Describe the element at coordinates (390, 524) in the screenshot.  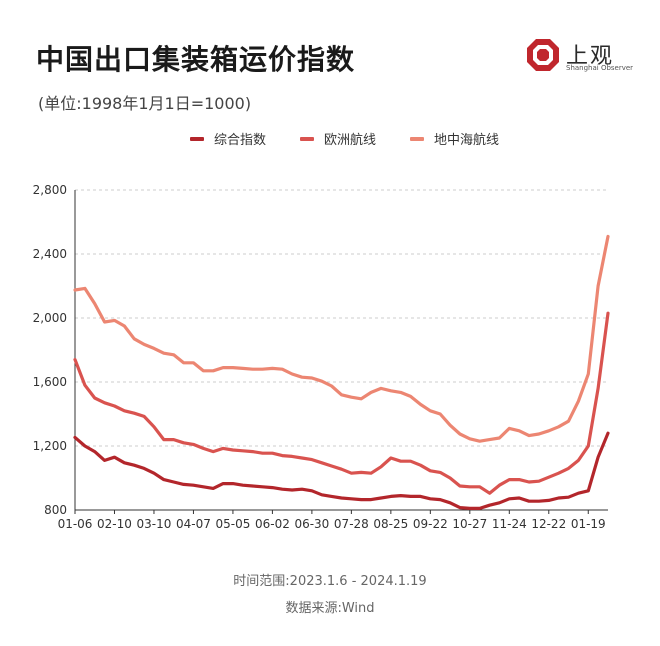
I see `x-tick-label-08-25: 08-25` at that location.